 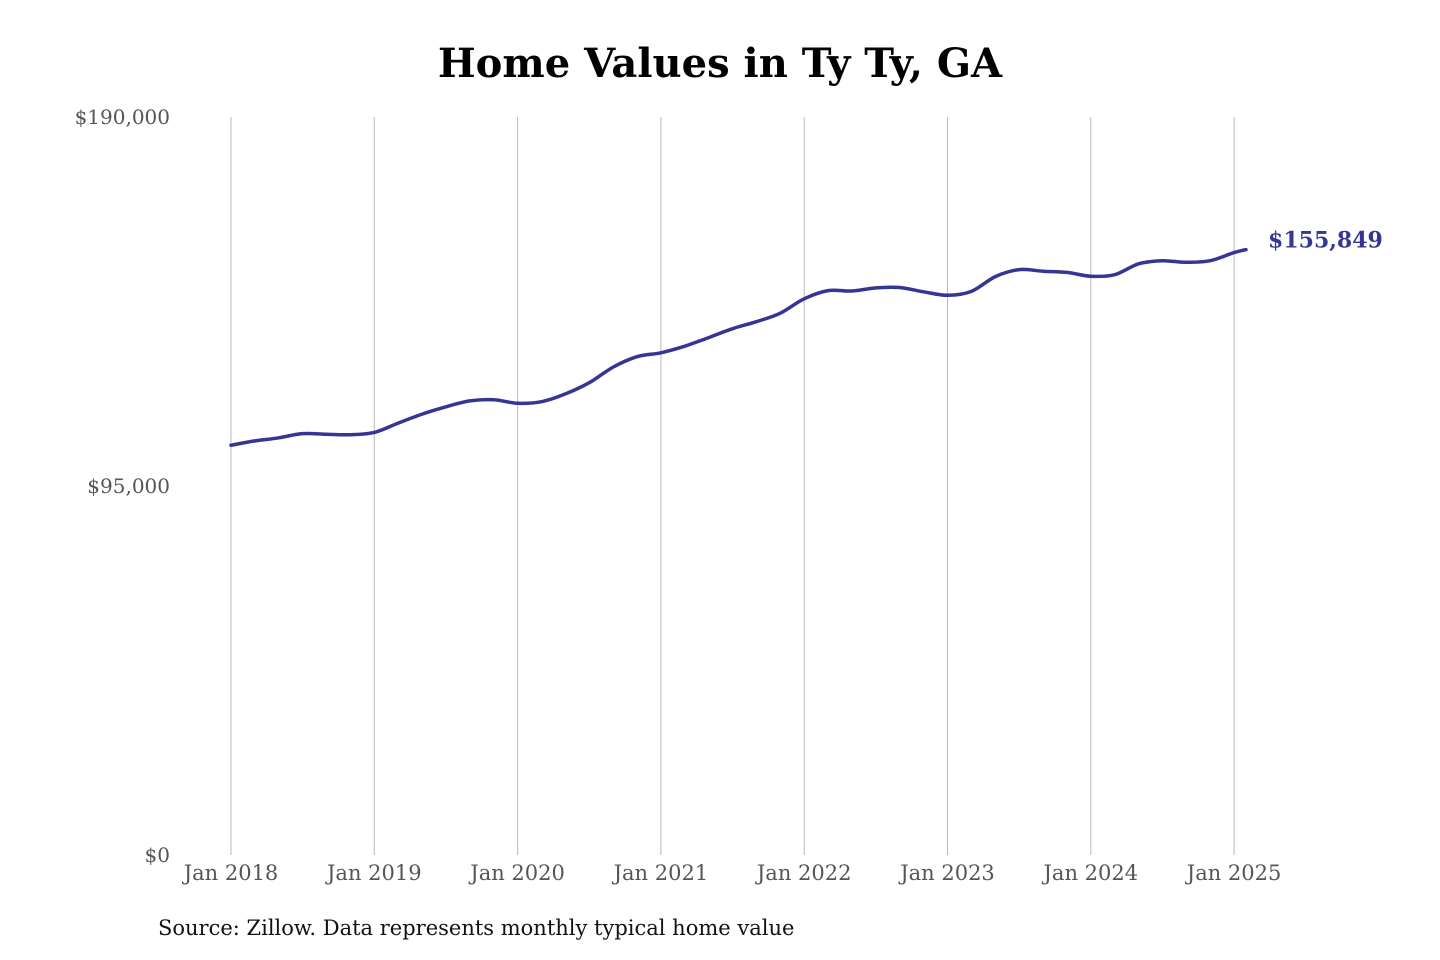 I want to click on y-tick-label: $95,000, so click(x=128, y=486).